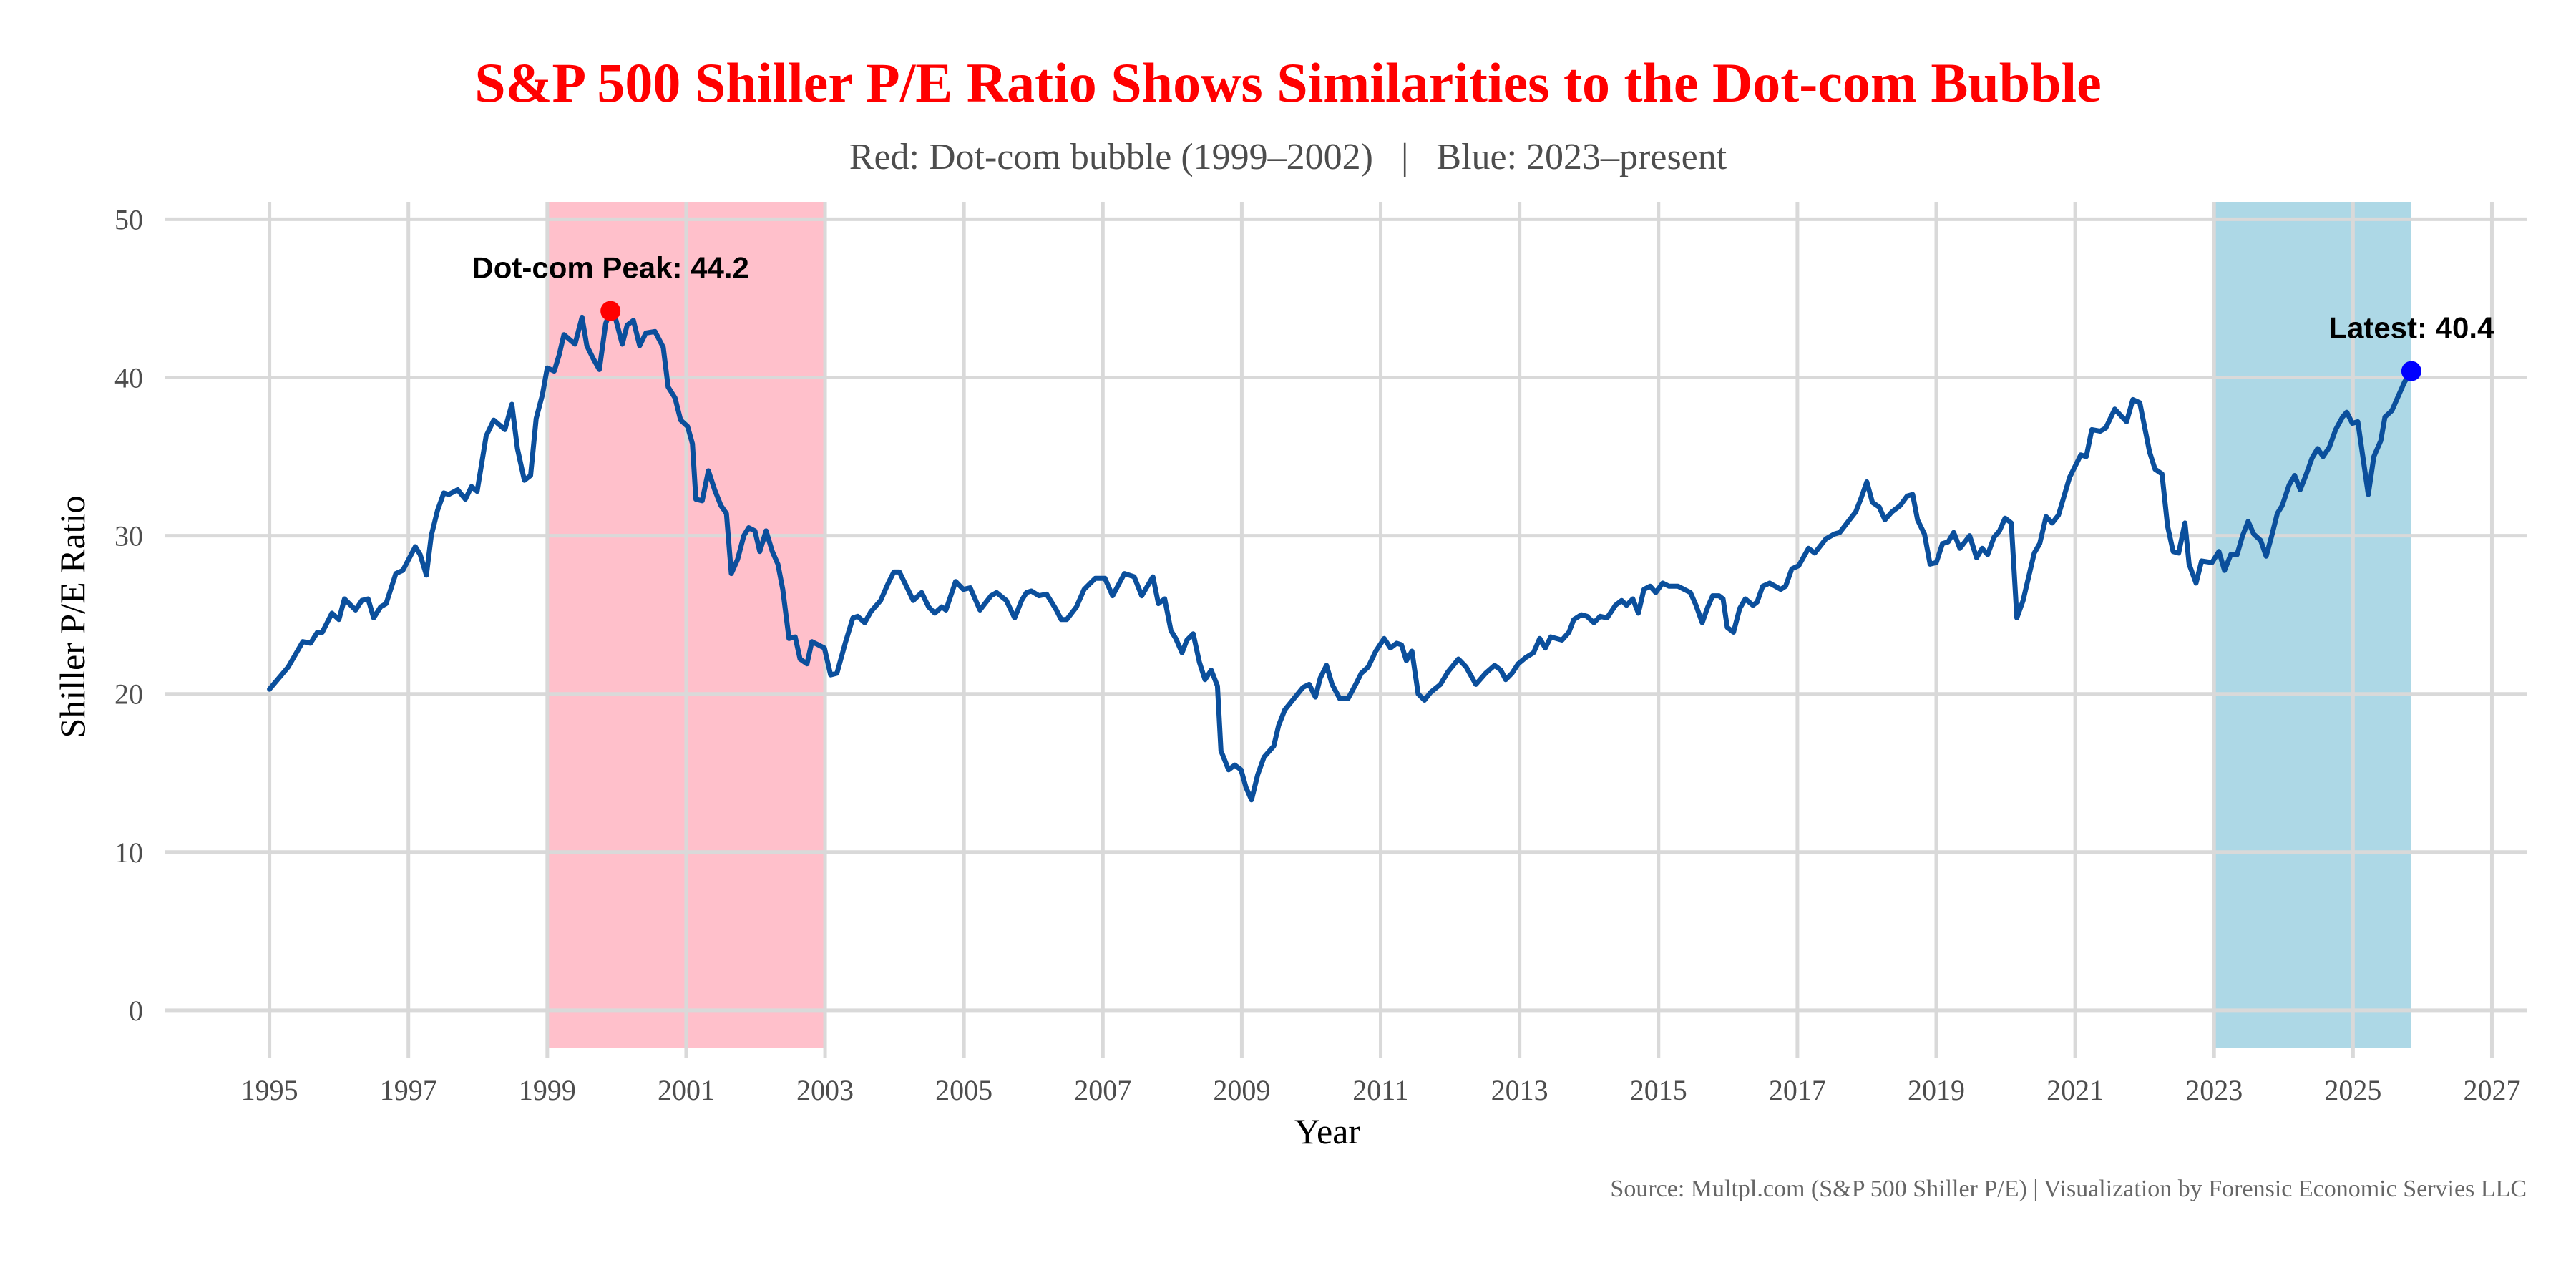  What do you see at coordinates (547, 1090) in the screenshot?
I see `x-tick-label: 1999` at bounding box center [547, 1090].